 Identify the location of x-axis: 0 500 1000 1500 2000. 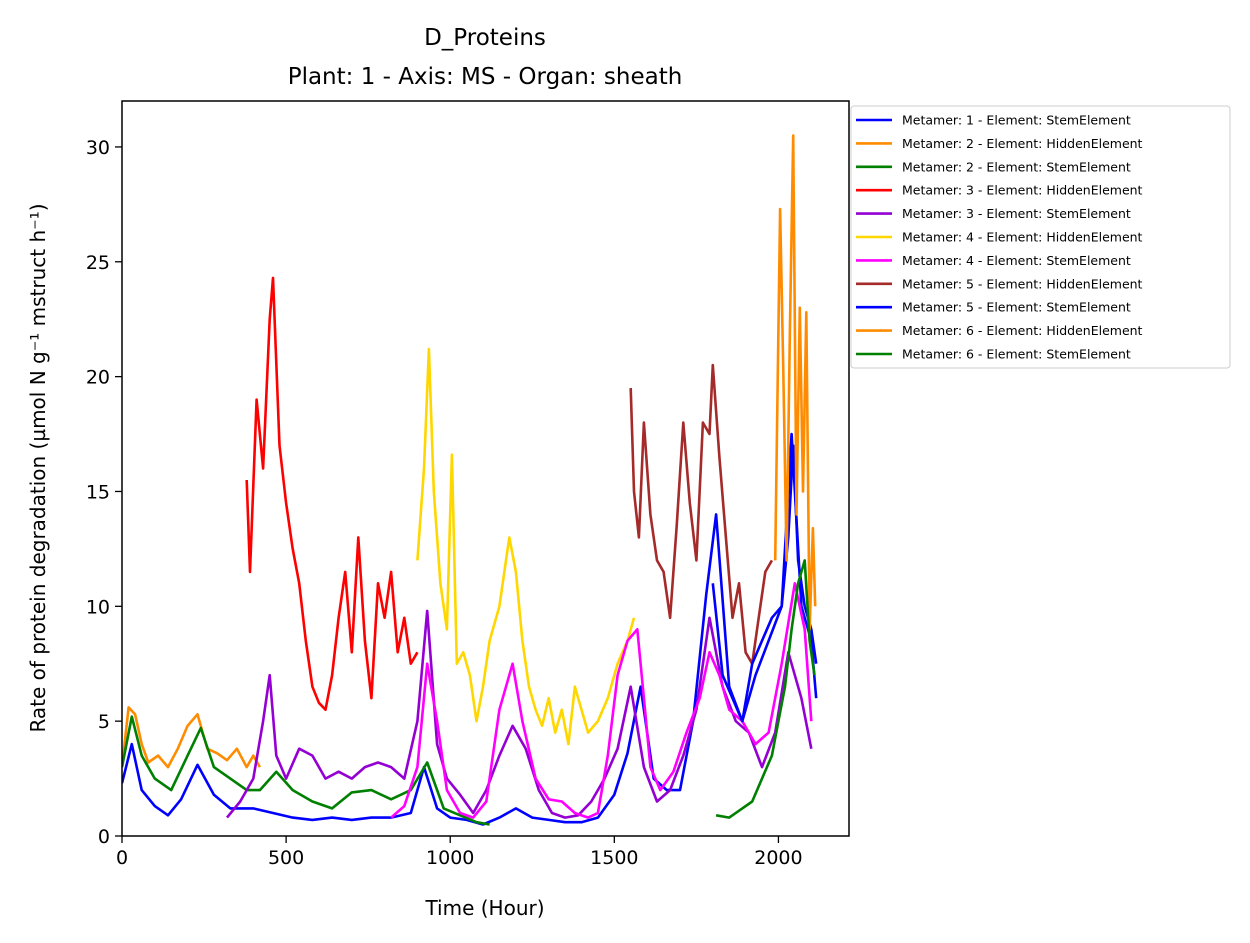
(459, 852).